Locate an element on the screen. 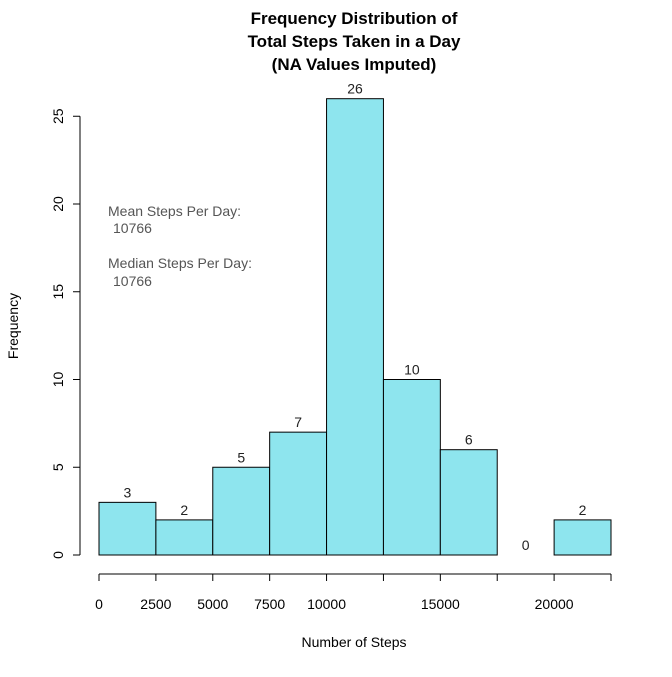 This screenshot has height=677, width=672. y-axis-title: Frequency is located at coordinates (13, 326).